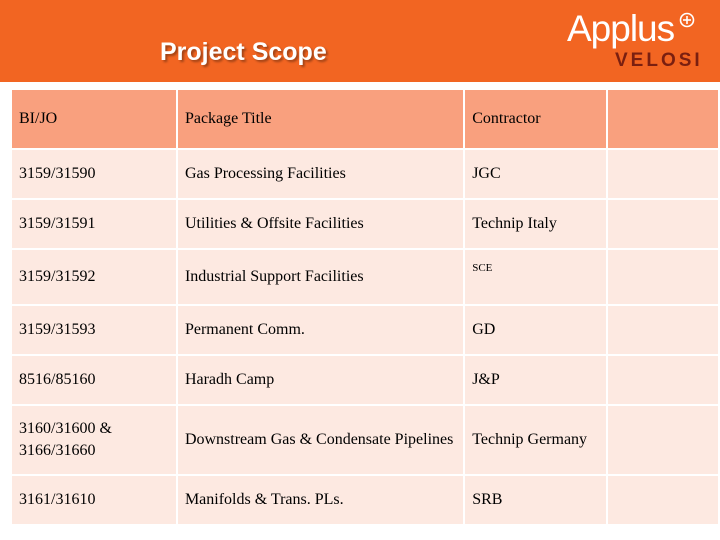 Image resolution: width=720 pixels, height=540 pixels. Describe the element at coordinates (320, 380) in the screenshot. I see `cell-package-title: Haradh Camp` at that location.